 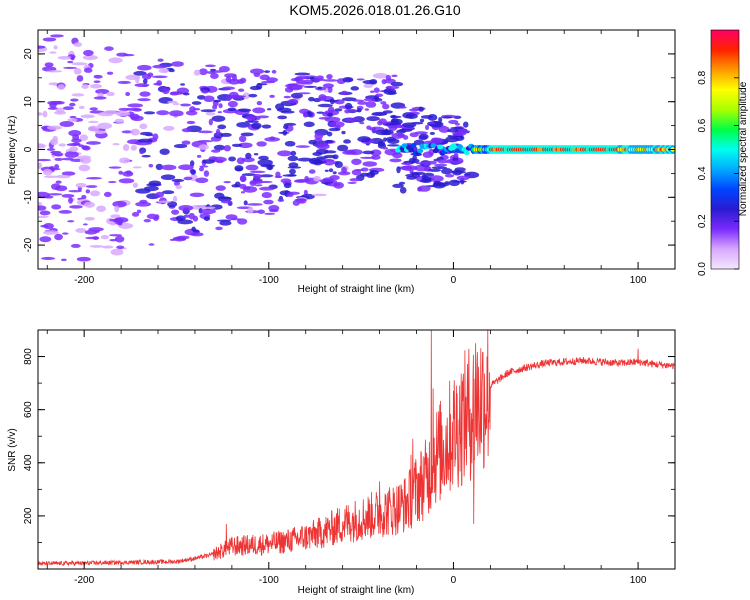 I want to click on spectrogram-dominant-line, so click(x=535, y=149).